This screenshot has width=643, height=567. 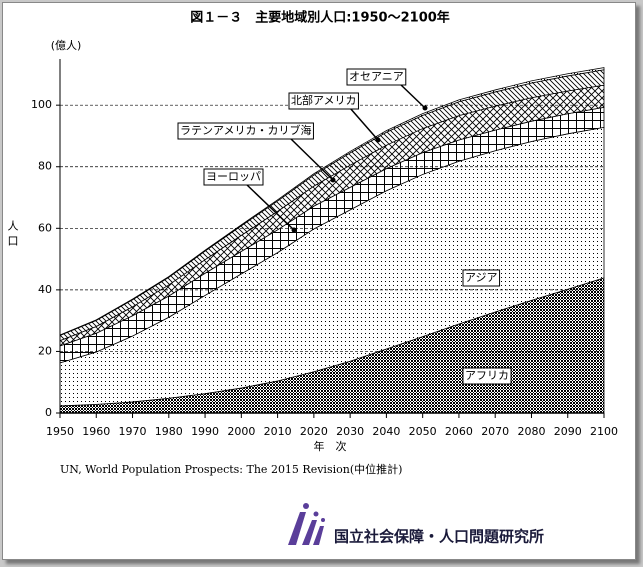 What do you see at coordinates (96, 431) in the screenshot?
I see `x-tick-label: 1960` at bounding box center [96, 431].